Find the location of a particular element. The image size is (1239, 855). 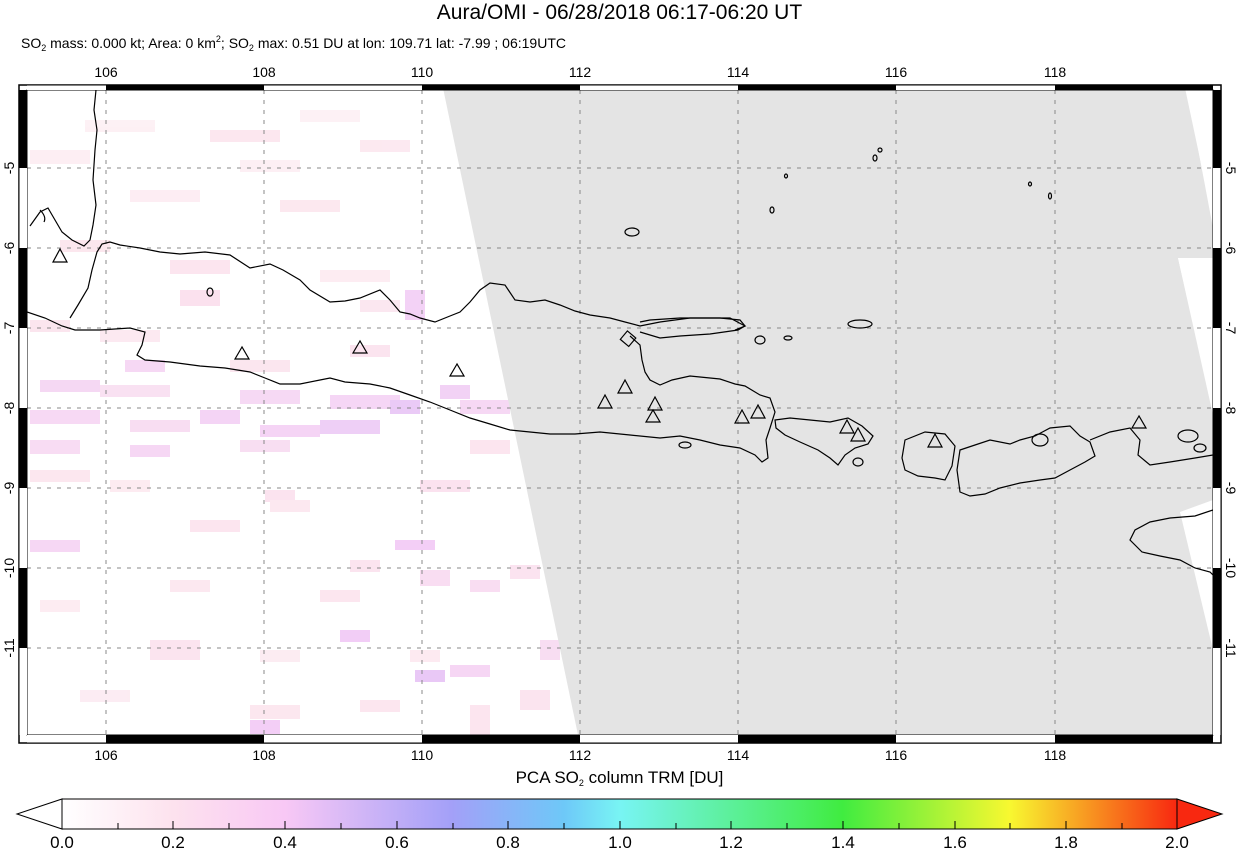

map-title: Aura/OMI - 06/28/2018 06:17-06:20 UT is located at coordinates (619, 12).